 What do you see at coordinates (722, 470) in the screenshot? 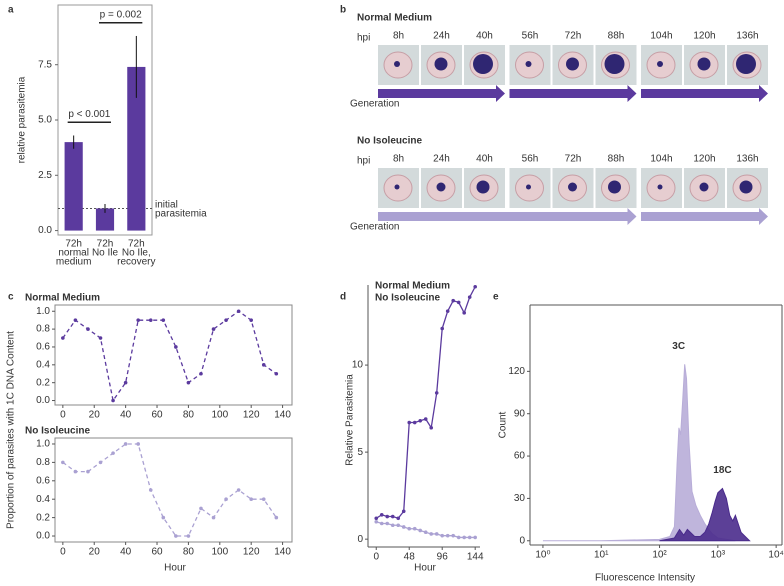
I see `series-label: 18C` at bounding box center [722, 470].